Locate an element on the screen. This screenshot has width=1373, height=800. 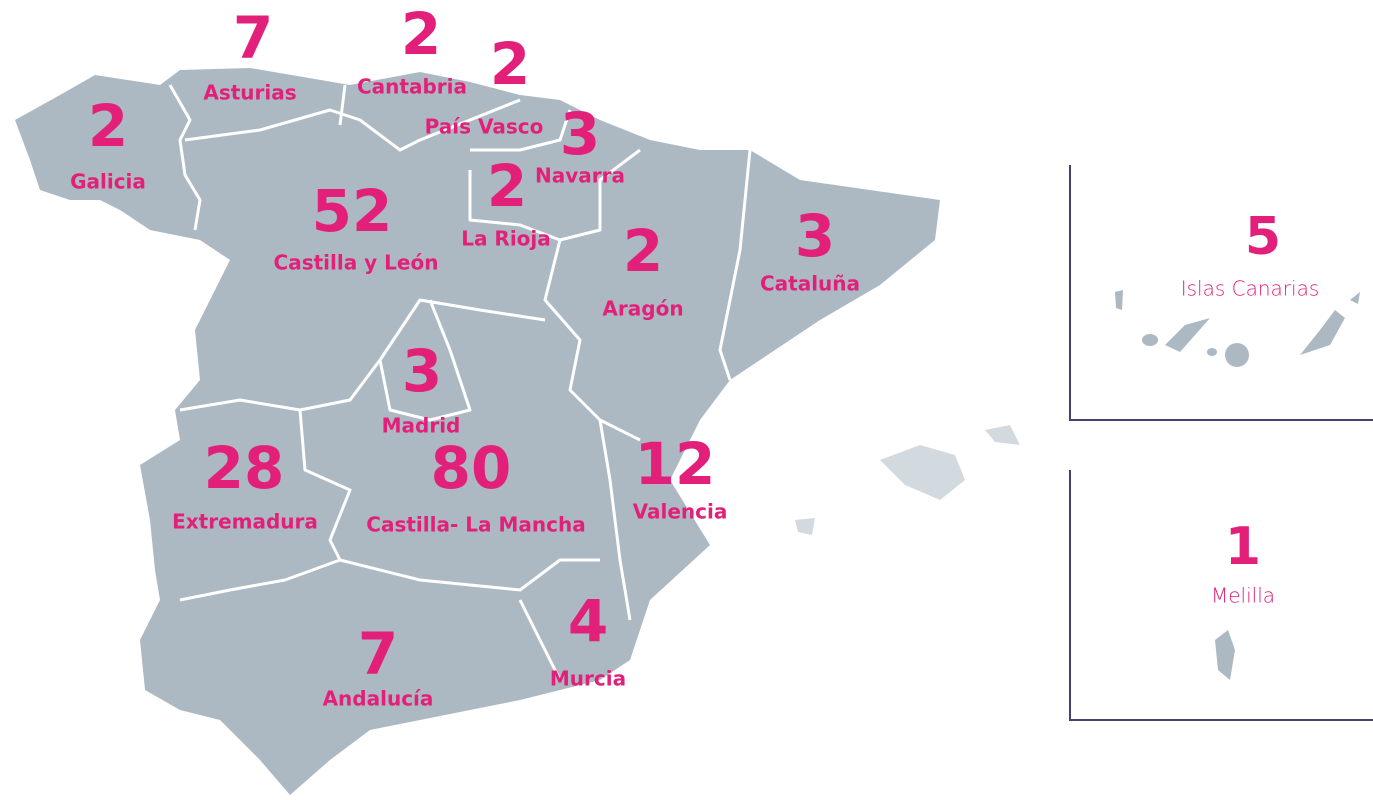
region-count: 28 is located at coordinates (244, 468).